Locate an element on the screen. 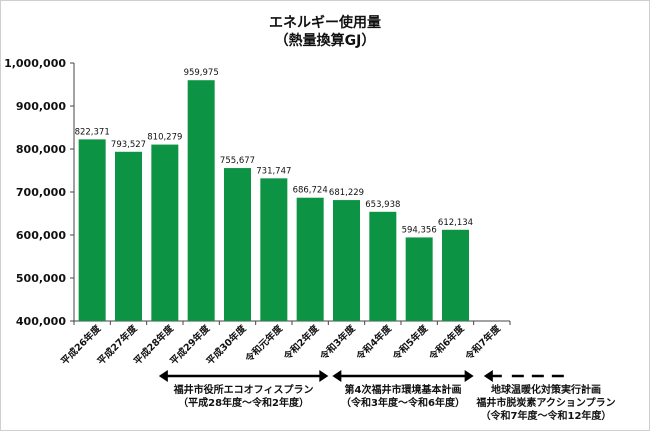  data-label: 959,975 is located at coordinates (201, 73).